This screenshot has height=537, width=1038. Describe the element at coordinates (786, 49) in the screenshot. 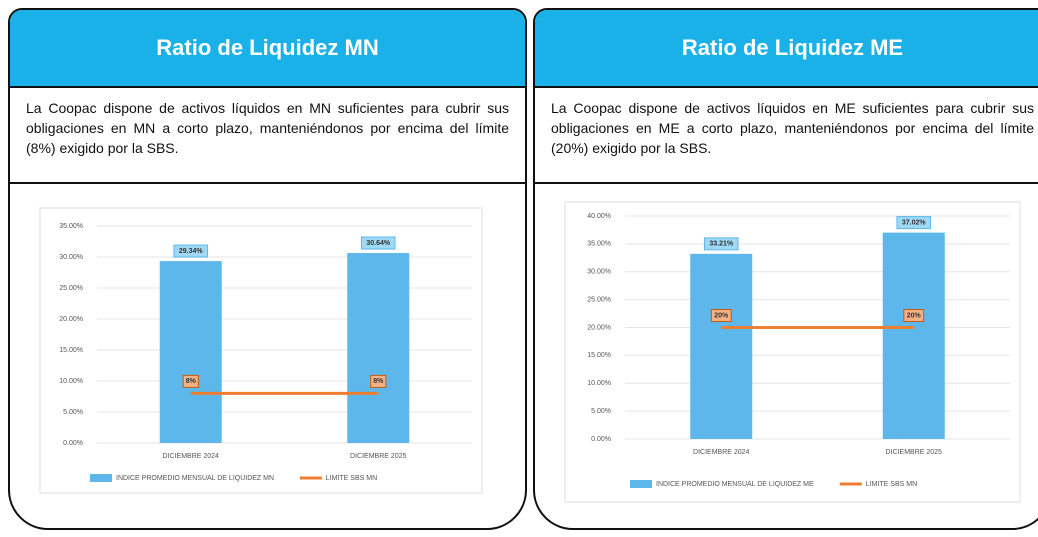

I see `panel-title: Ratio de Liquidez ME` at that location.